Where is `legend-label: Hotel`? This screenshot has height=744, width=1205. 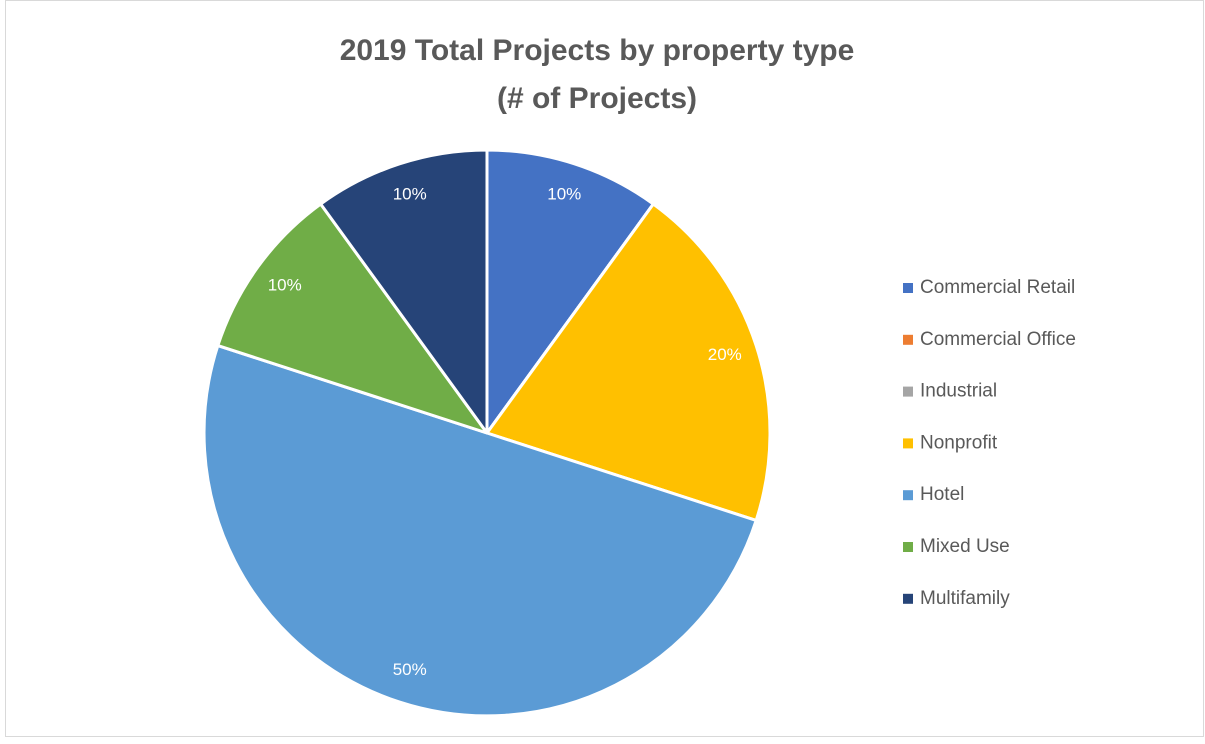
legend-label: Hotel is located at coordinates (942, 494).